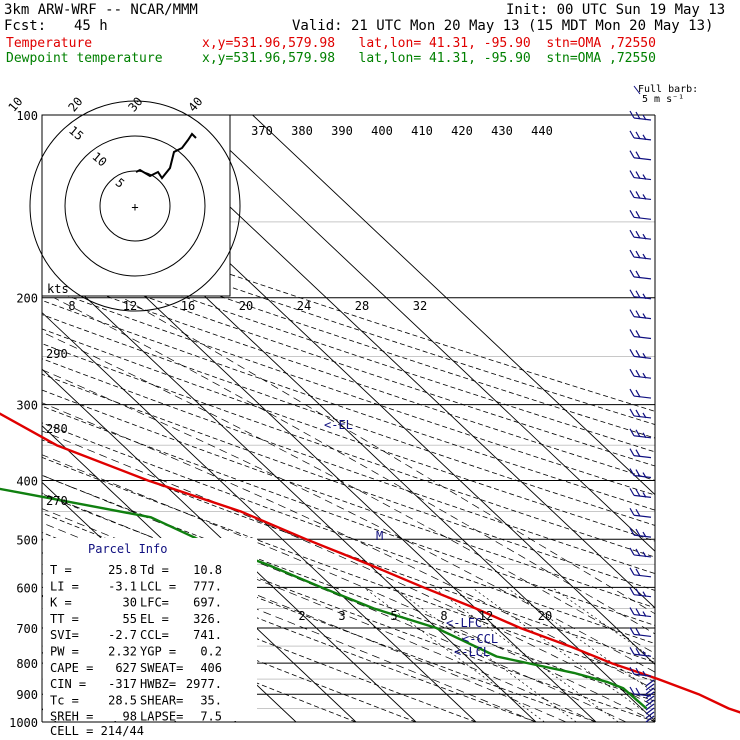 The width and height of the screenshot is (740, 740). I want to click on annotation-ccl: <-CCL, so click(480, 639).